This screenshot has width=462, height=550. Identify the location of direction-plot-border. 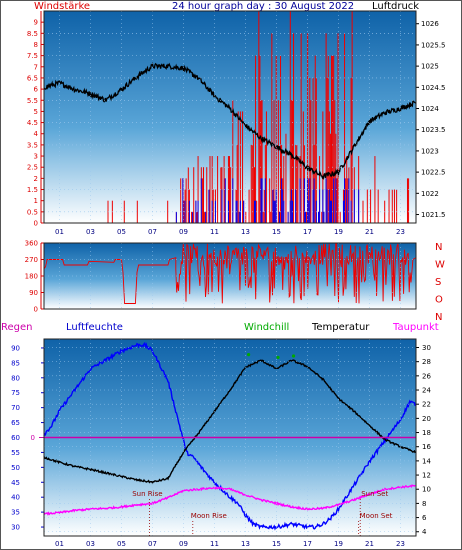
(230, 276).